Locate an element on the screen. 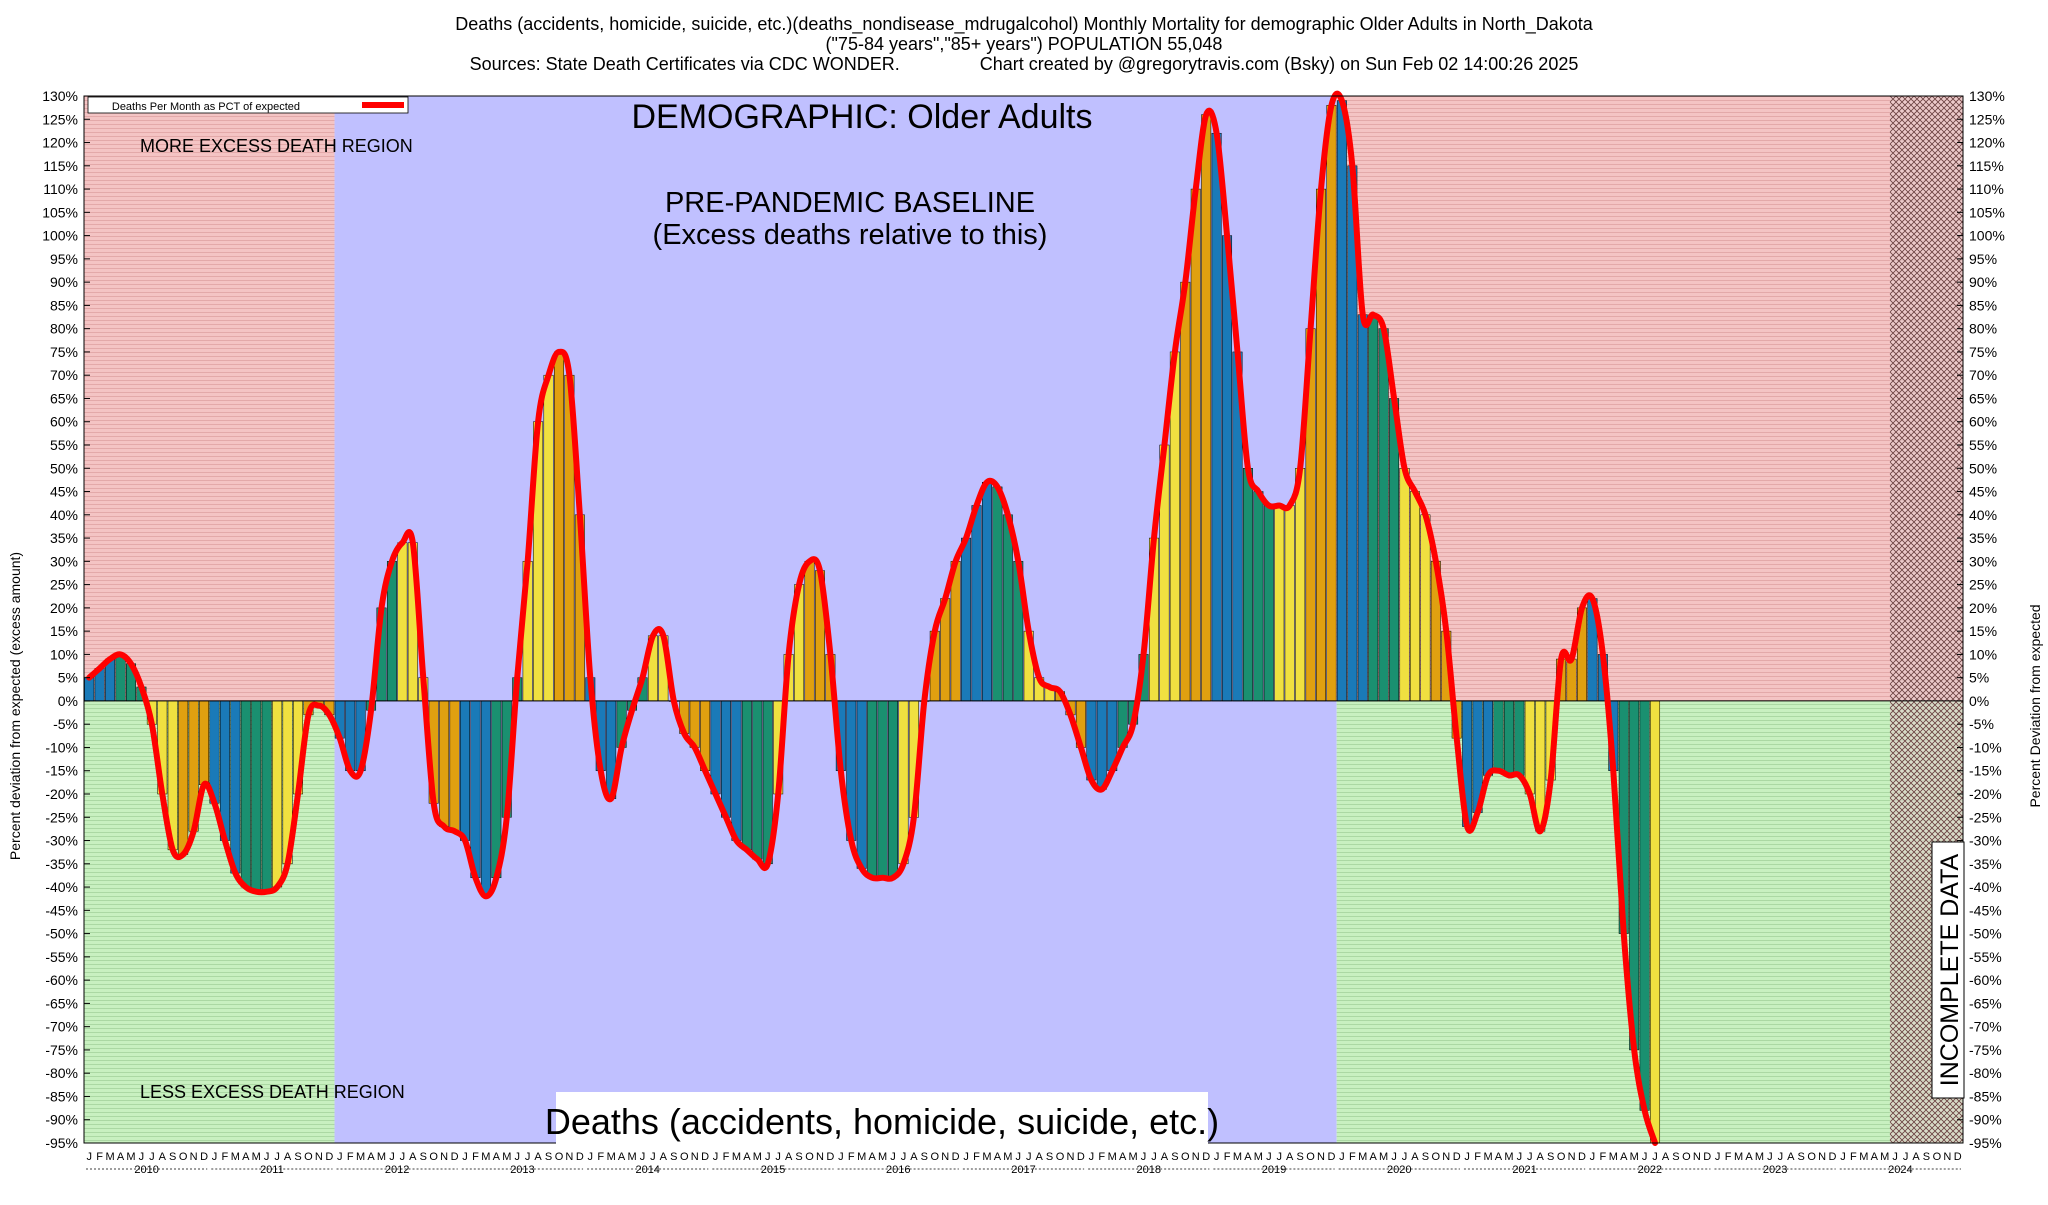 The image size is (2048, 1205). y-tick-label-left: 100% is located at coordinates (60, 236).